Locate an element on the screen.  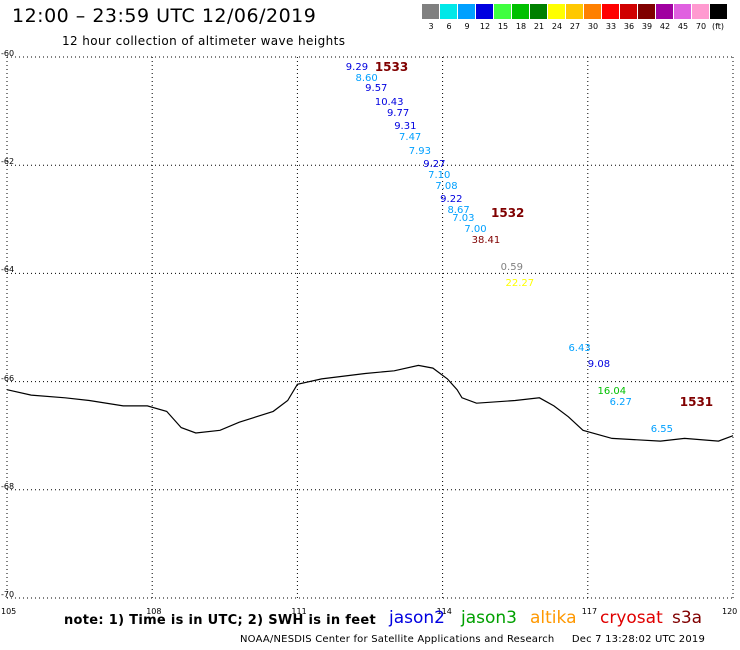
wave-height-value: 9.31 is located at coordinates (405, 127).